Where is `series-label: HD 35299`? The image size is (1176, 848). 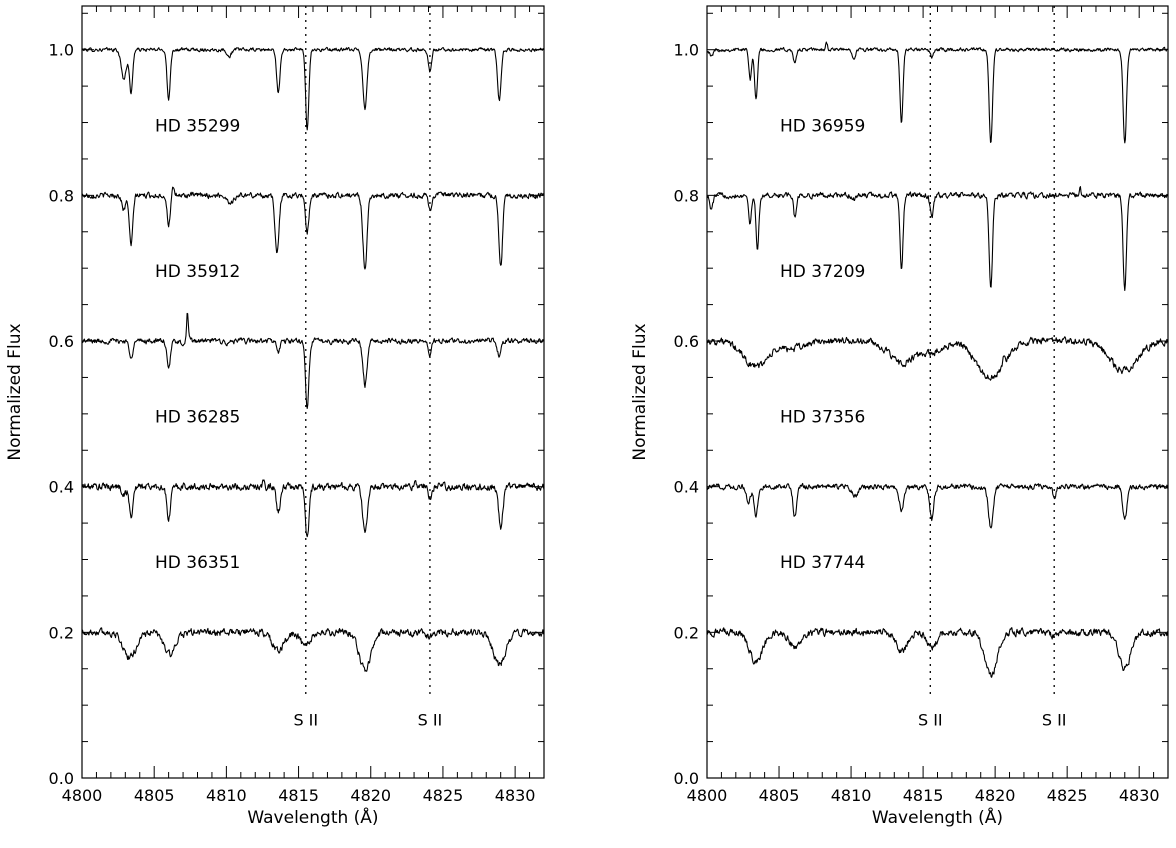 series-label: HD 35299 is located at coordinates (197, 126).